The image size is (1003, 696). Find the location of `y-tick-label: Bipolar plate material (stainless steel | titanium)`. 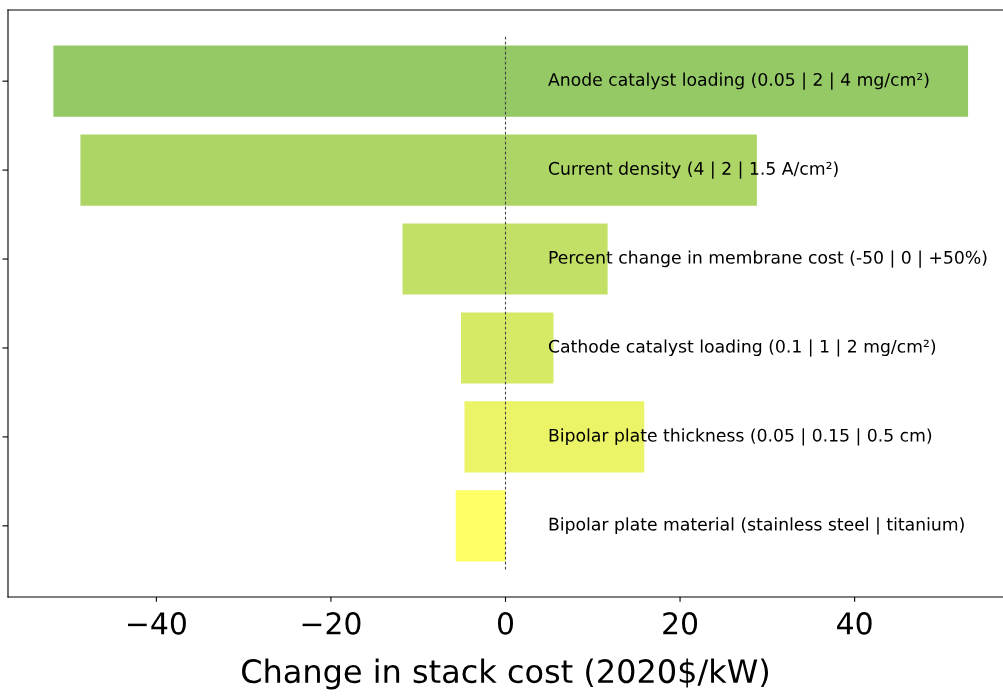

y-tick-label: Bipolar plate material (stainless steel | titanium) is located at coordinates (756, 526).